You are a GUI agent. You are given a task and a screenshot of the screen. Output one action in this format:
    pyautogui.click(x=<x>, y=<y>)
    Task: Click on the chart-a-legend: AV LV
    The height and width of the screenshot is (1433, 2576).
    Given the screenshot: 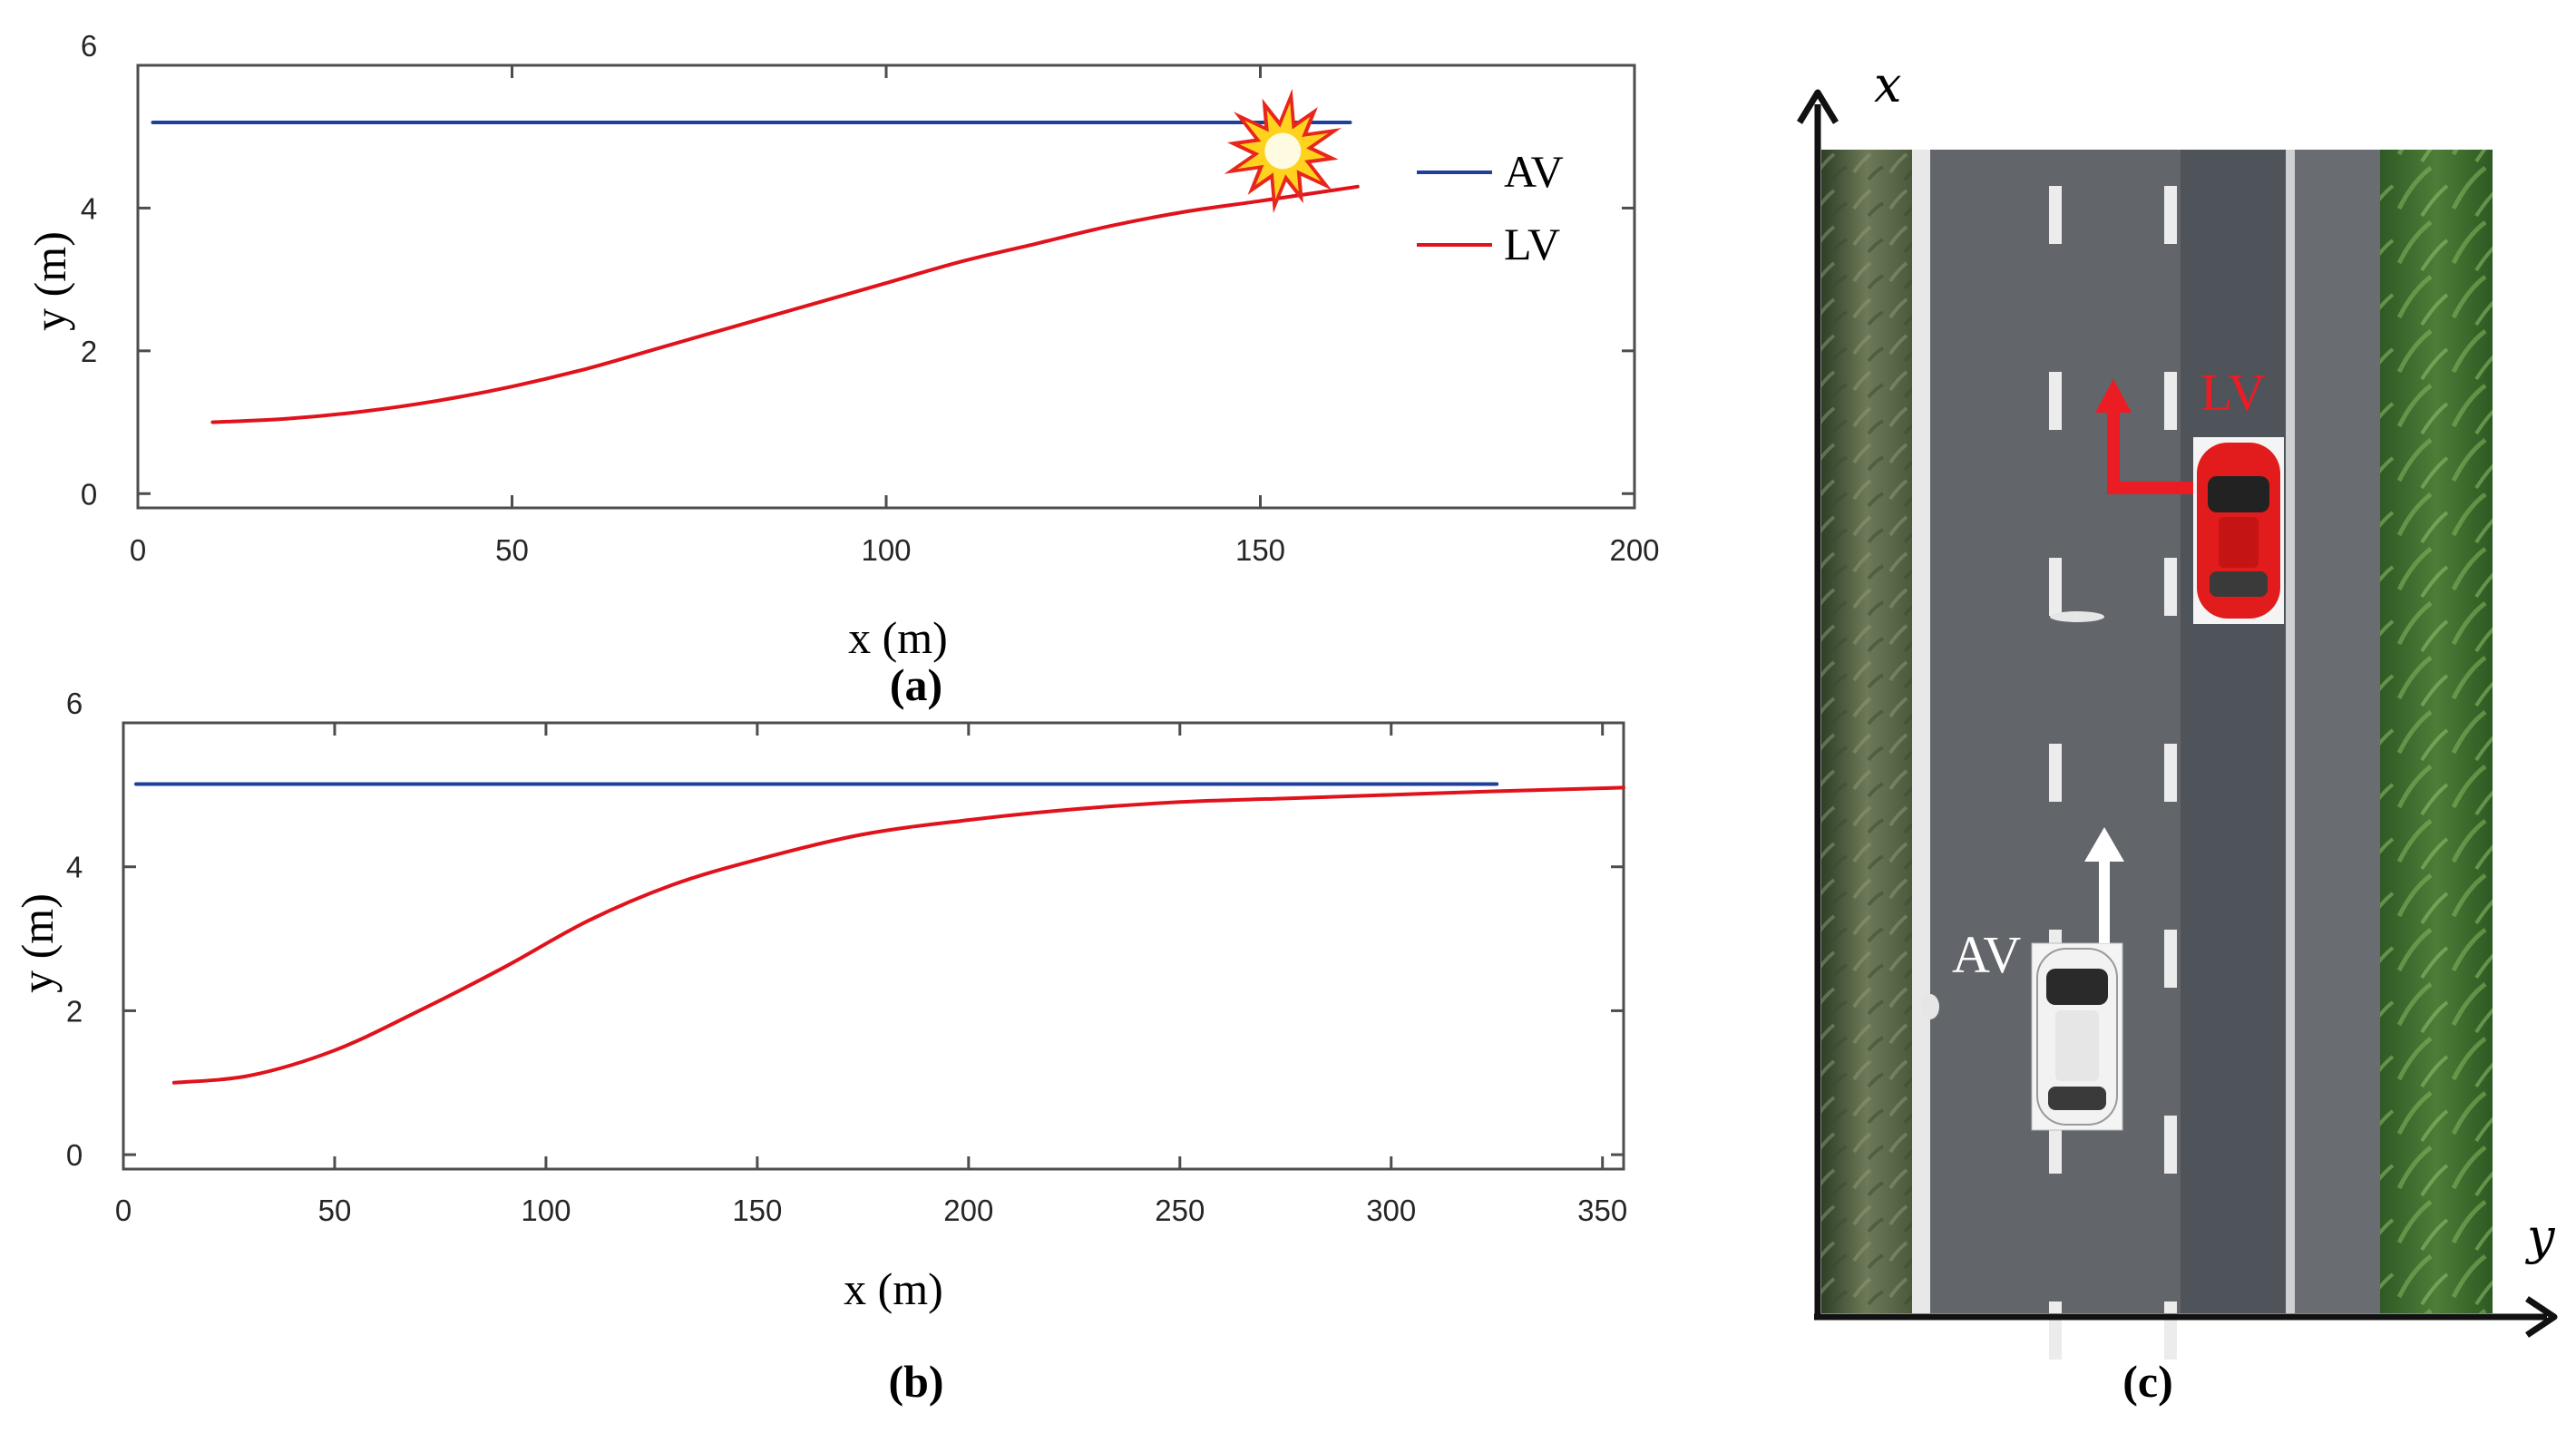 What is the action you would take?
    pyautogui.click(x=1490, y=207)
    